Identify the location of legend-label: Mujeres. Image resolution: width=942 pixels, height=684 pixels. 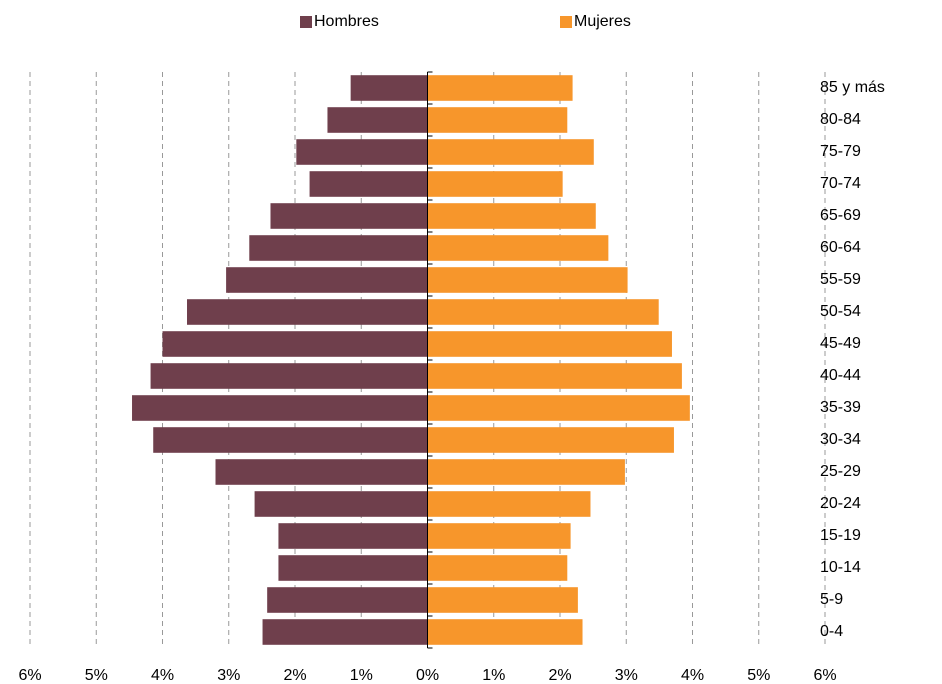
(602, 21).